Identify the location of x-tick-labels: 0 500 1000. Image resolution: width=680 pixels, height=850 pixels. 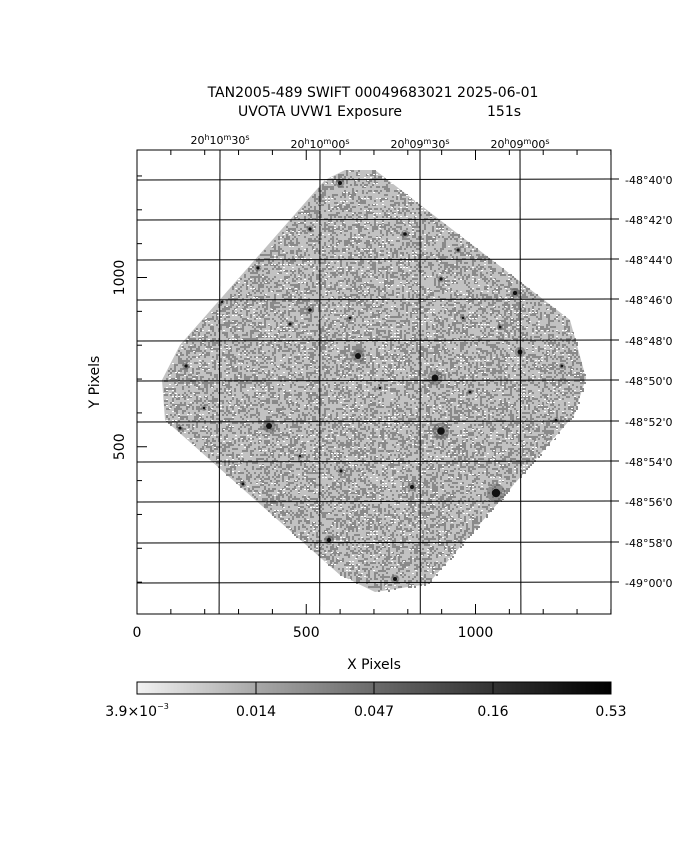
(313, 633).